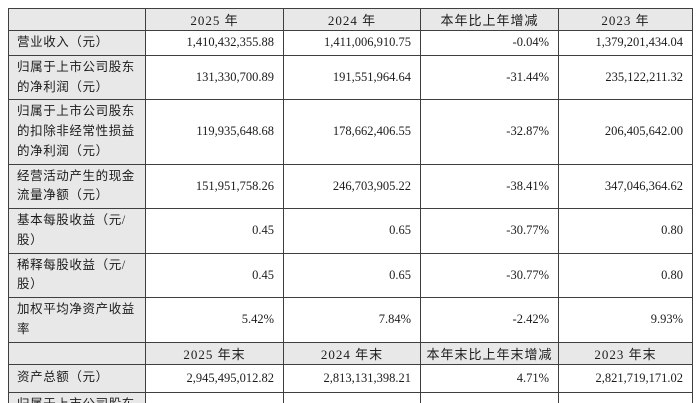 The image size is (700, 403). I want to click on annual-header-2024: 2024 年, so click(352, 19).